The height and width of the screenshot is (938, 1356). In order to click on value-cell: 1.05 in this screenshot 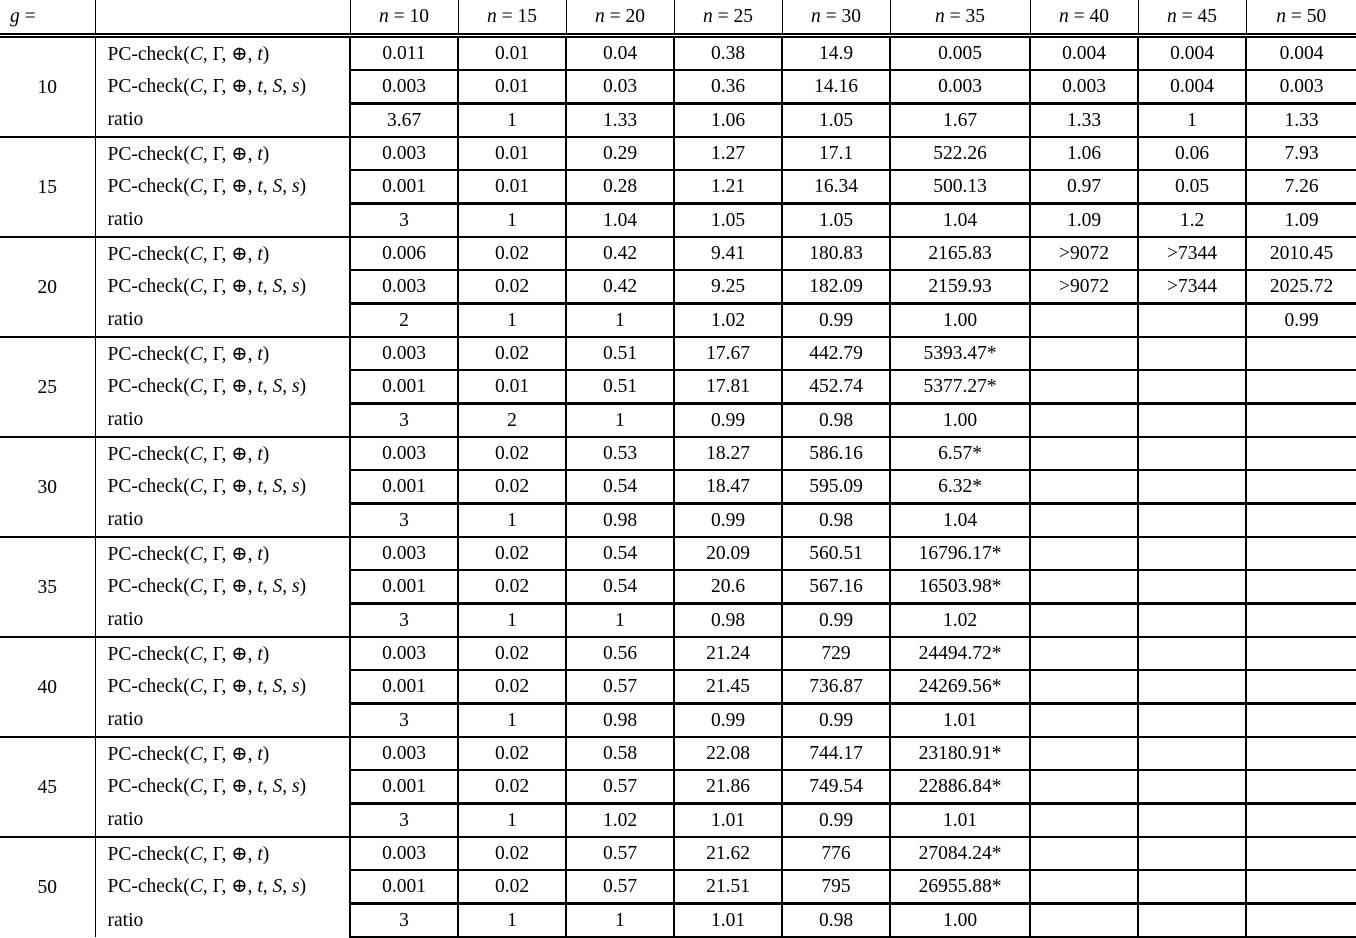, I will do `click(727, 219)`.